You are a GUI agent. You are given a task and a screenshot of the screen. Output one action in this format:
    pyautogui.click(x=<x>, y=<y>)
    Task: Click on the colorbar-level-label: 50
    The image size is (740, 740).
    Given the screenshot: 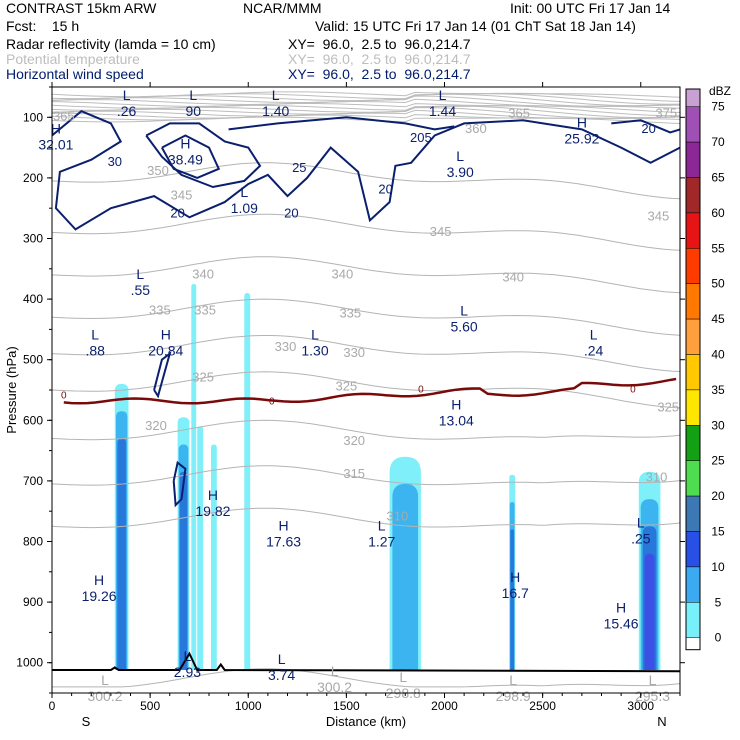 What is the action you would take?
    pyautogui.click(x=718, y=284)
    